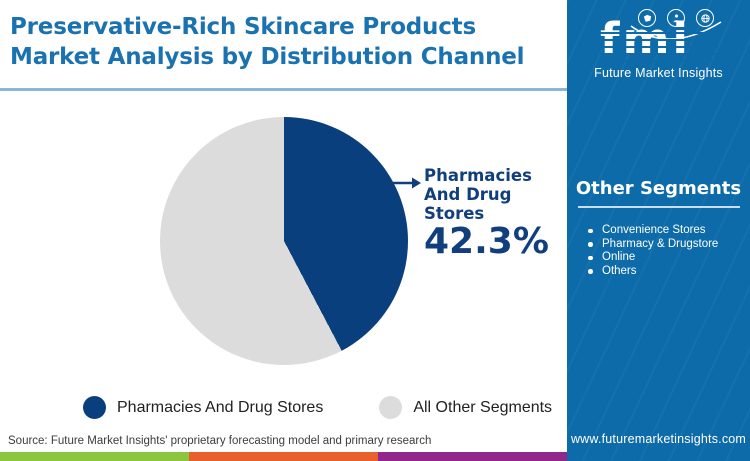 This screenshot has width=750, height=461. I want to click on person-icon, so click(676, 18).